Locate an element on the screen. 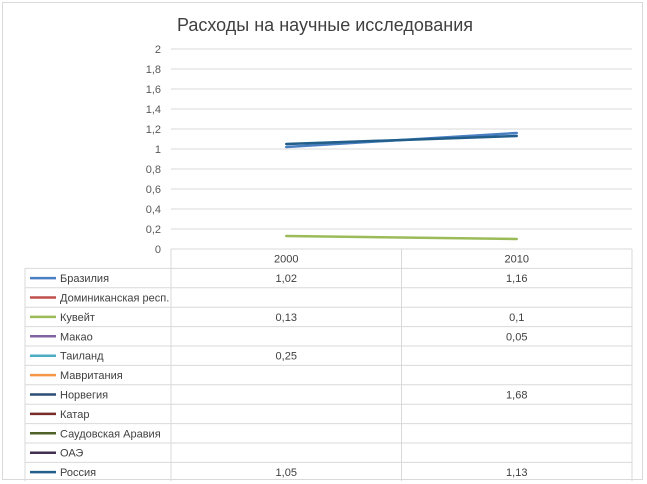 This screenshot has width=647, height=484. x-tick-label: 2010 is located at coordinates (517, 260).